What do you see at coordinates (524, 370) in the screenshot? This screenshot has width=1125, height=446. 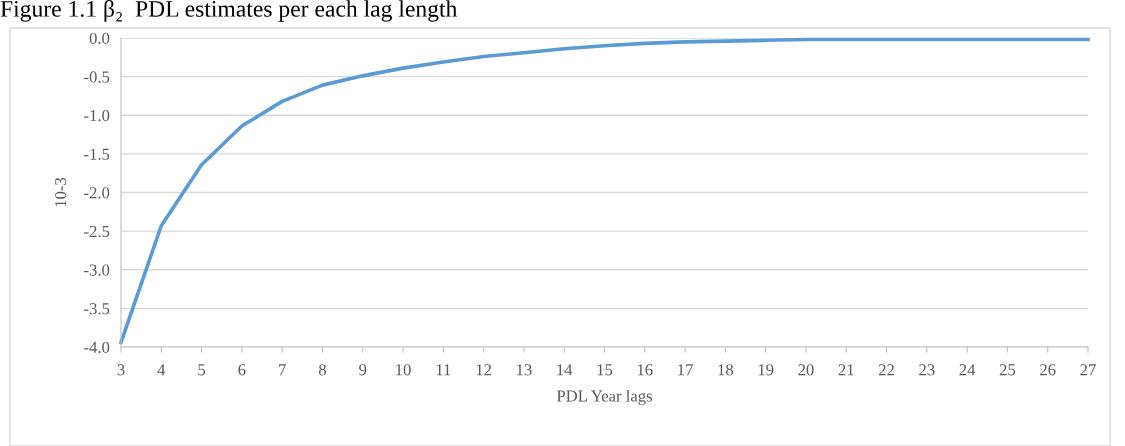 I see `x-tick-label: 13` at bounding box center [524, 370].